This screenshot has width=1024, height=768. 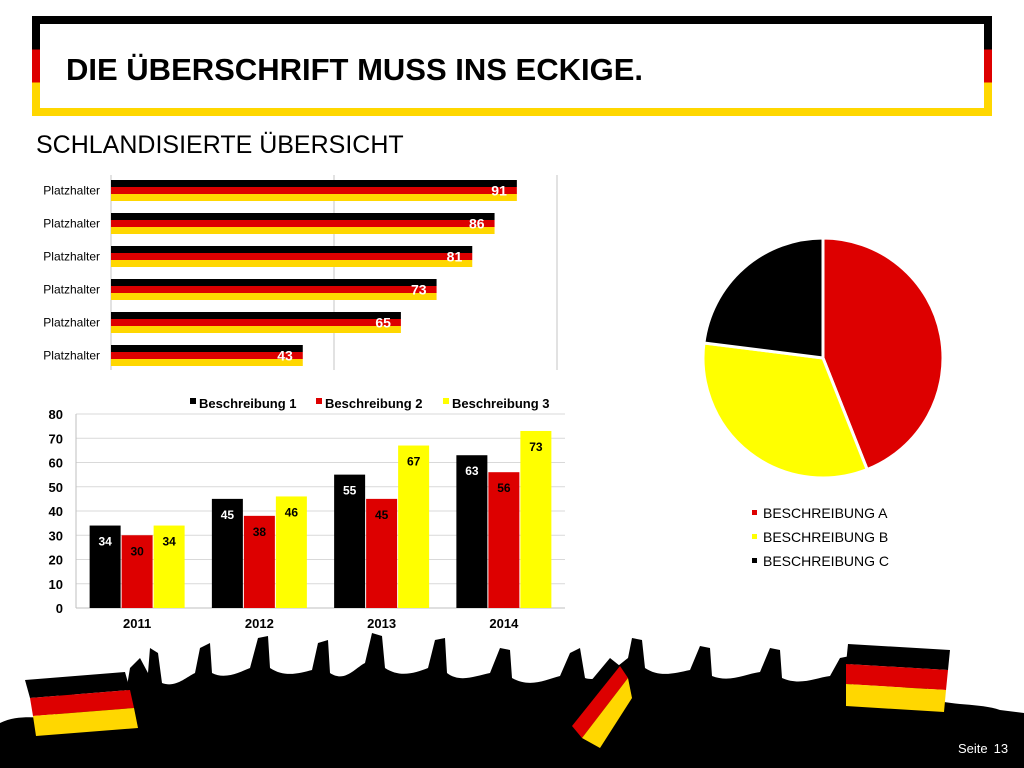 I want to click on data-label: 91, so click(x=499, y=191).